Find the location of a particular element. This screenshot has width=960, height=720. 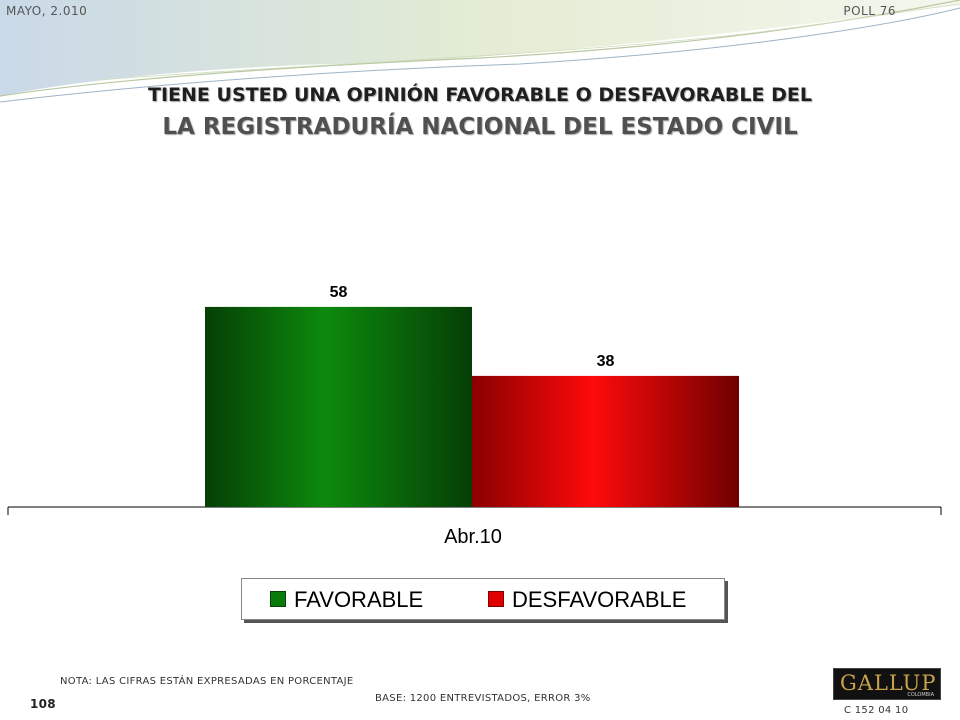

data-label-favorable: 58 is located at coordinates (339, 292).